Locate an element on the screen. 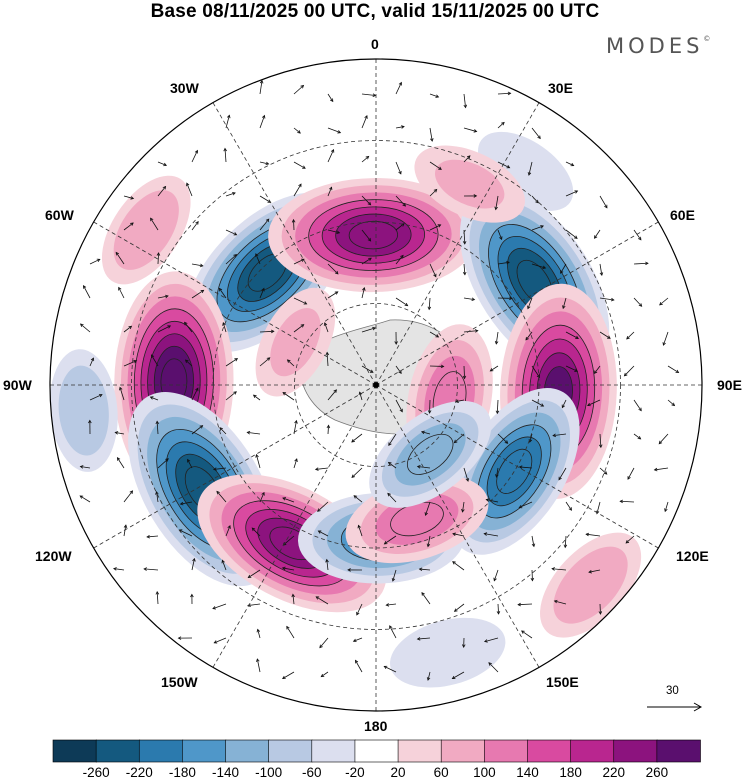  anomaly-pink-20e-outer is located at coordinates (469, 184).